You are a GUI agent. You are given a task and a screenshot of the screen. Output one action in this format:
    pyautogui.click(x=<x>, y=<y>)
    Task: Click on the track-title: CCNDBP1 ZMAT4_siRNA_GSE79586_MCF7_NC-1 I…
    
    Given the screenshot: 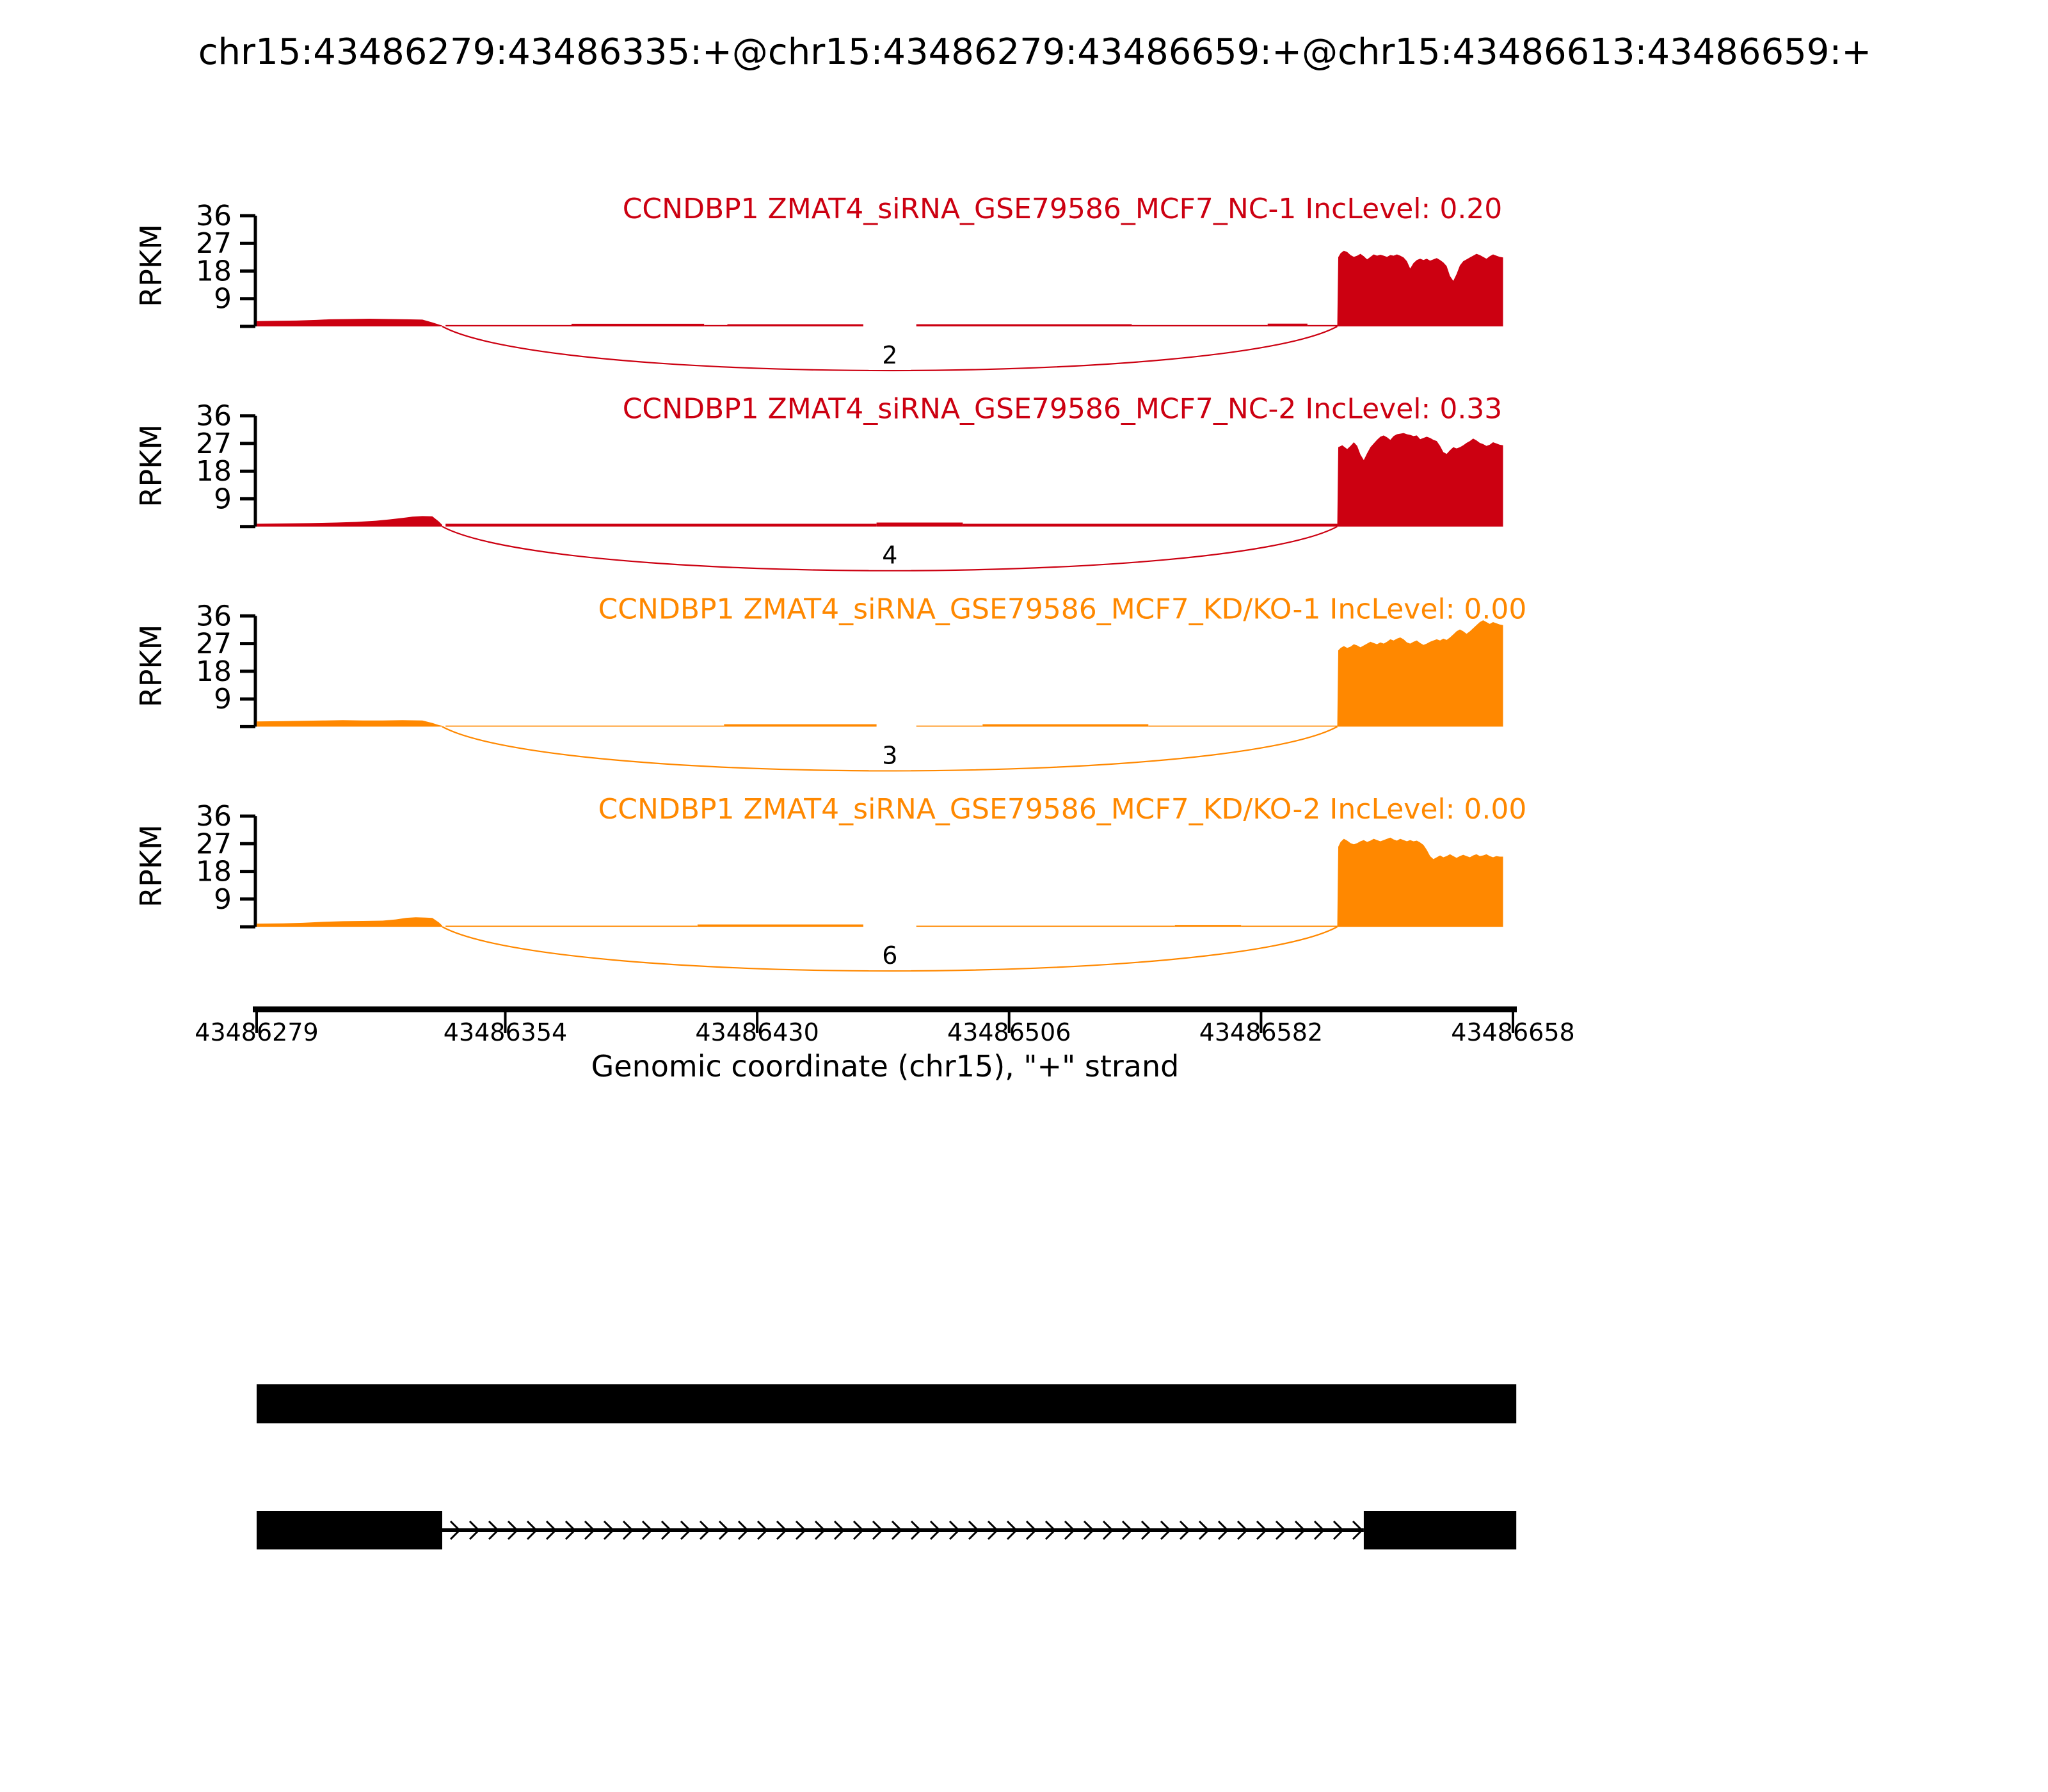 What is the action you would take?
    pyautogui.click(x=1063, y=209)
    